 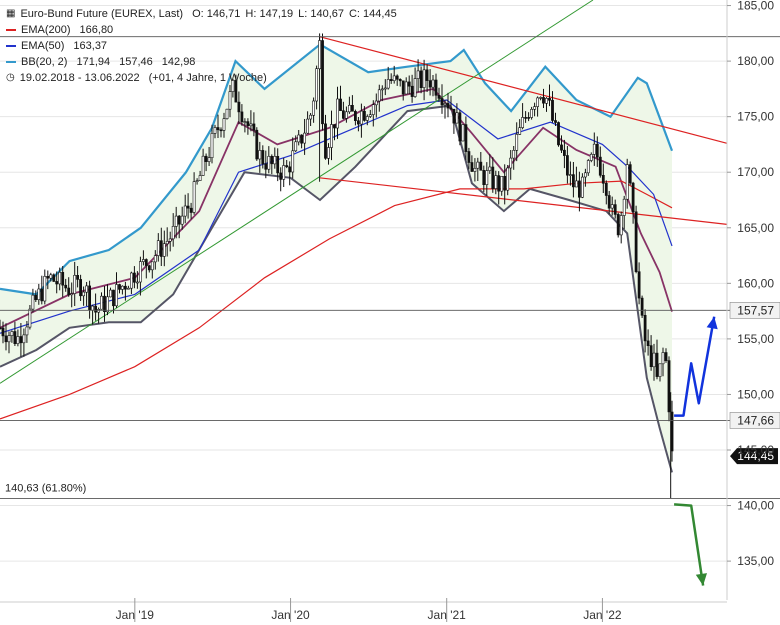 What do you see at coordinates (755, 283) in the screenshot?
I see `y-tick-label: 160,00` at bounding box center [755, 283].